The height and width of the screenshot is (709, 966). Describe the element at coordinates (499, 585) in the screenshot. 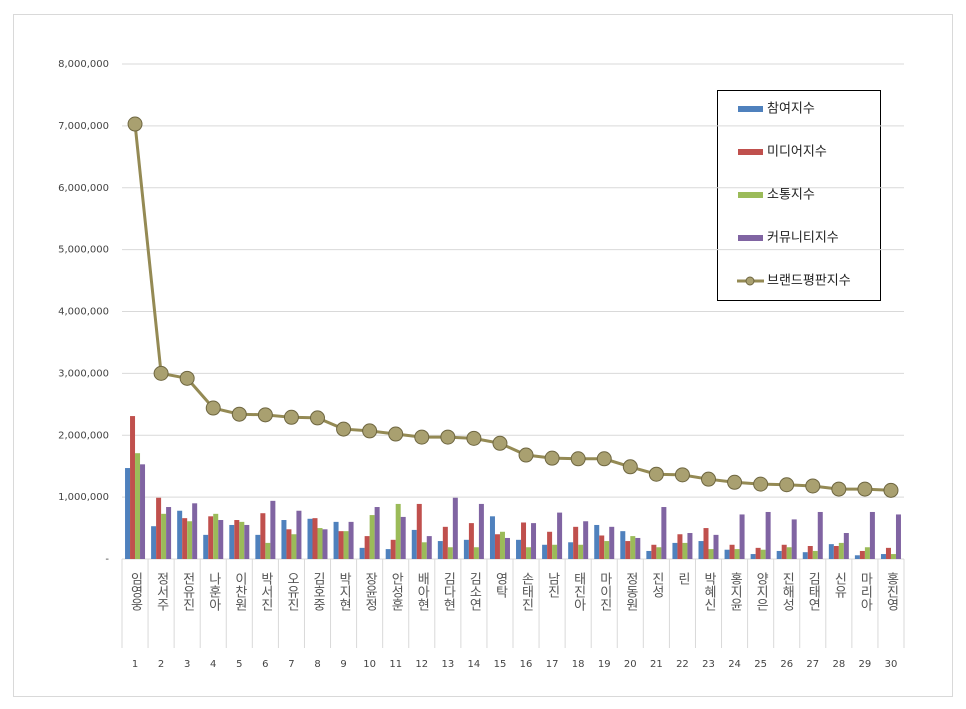

I see `x-tick-label: 영탁` at that location.